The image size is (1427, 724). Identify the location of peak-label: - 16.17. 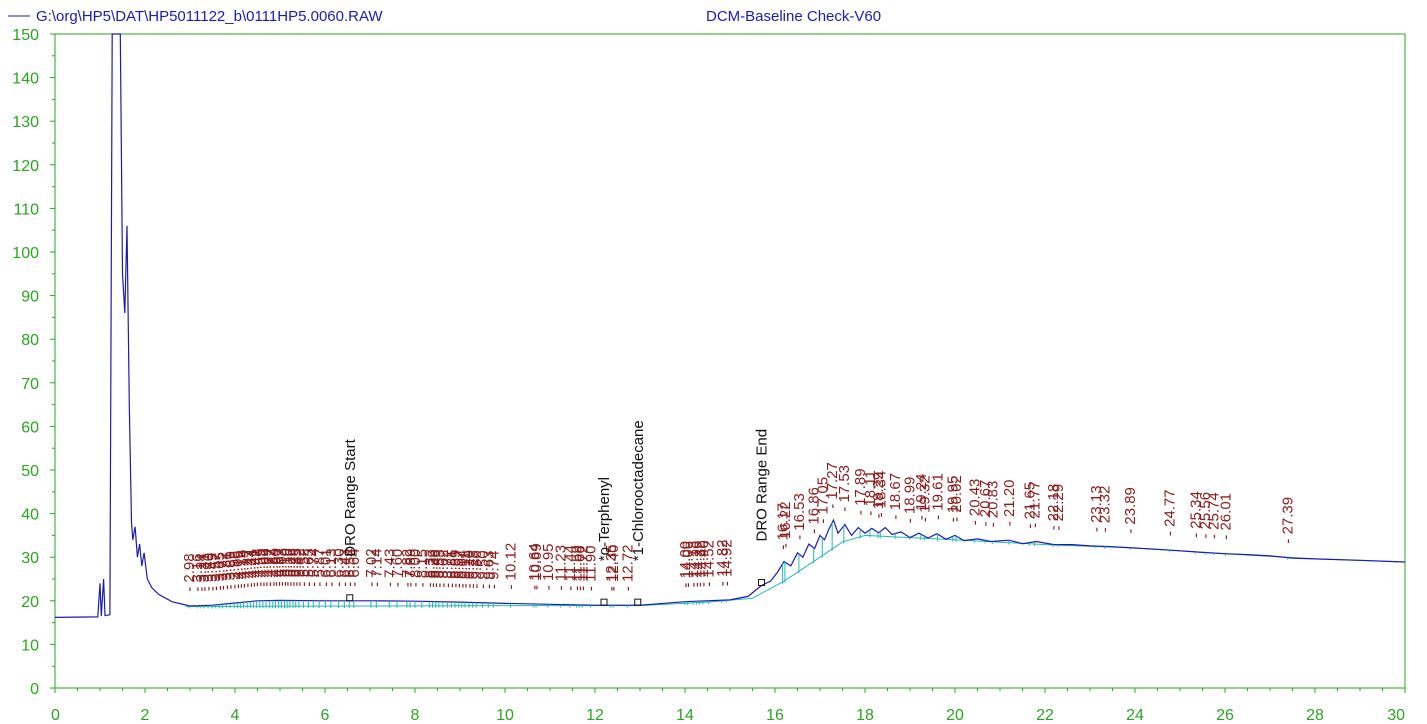
(783, 526).